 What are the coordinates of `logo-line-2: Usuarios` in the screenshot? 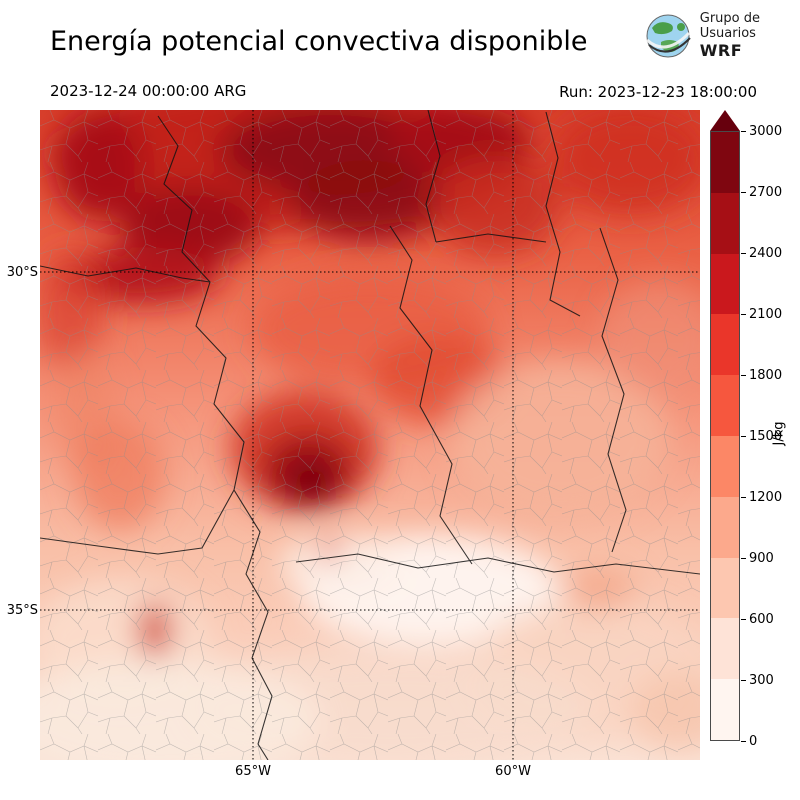 It's located at (727, 33).